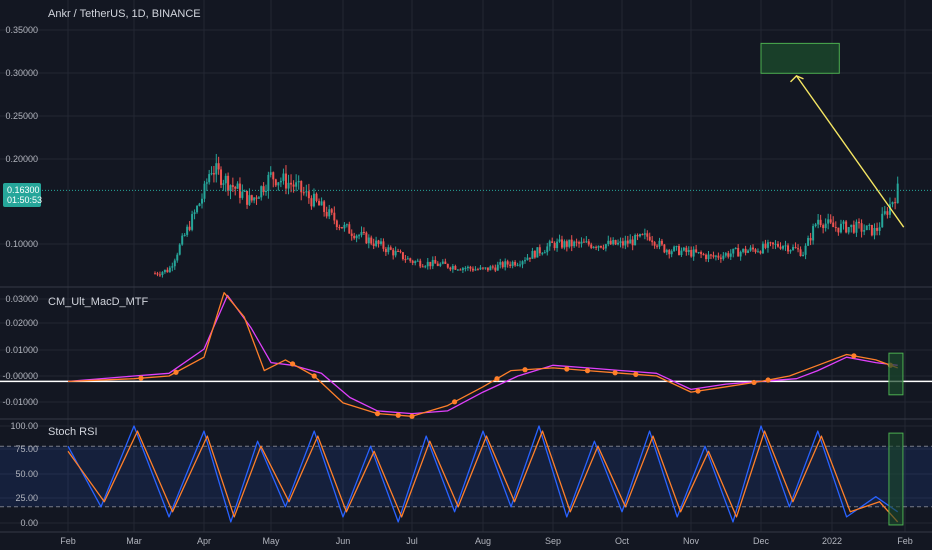 The image size is (932, 550). I want to click on projection-arrow, so click(850, 151).